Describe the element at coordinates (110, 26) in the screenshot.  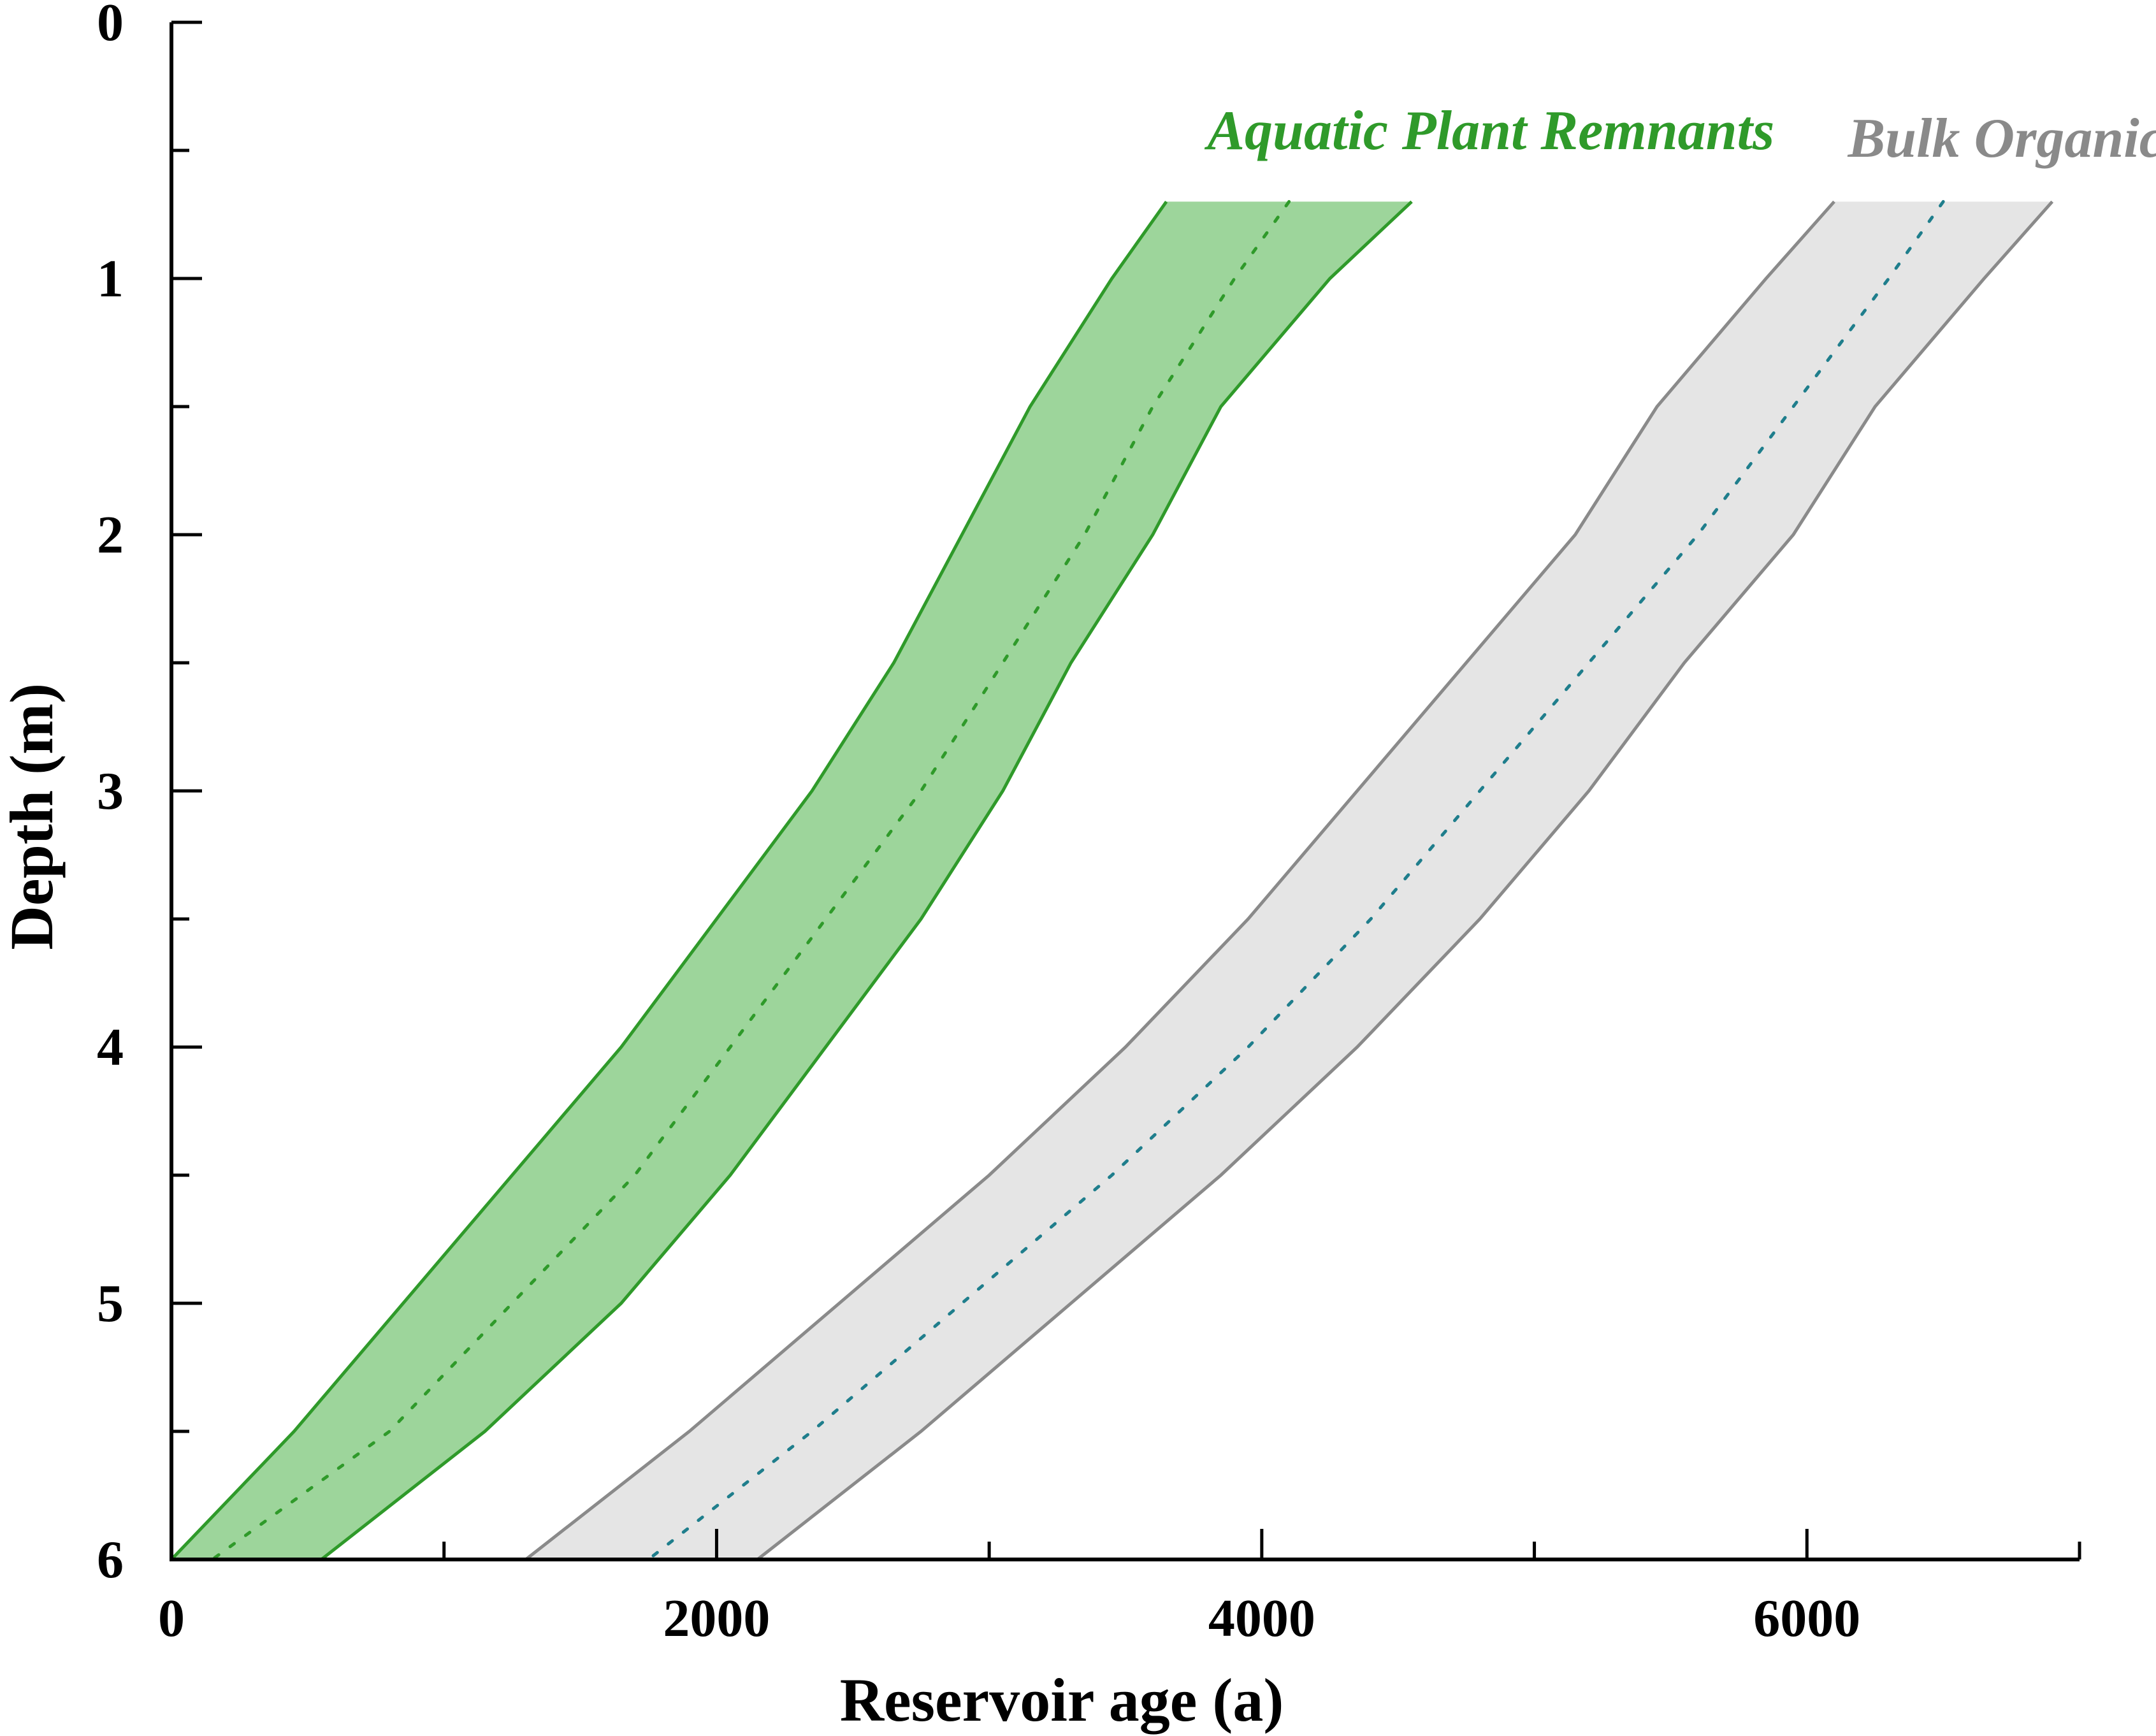
I see `y-tick-label: 0` at that location.